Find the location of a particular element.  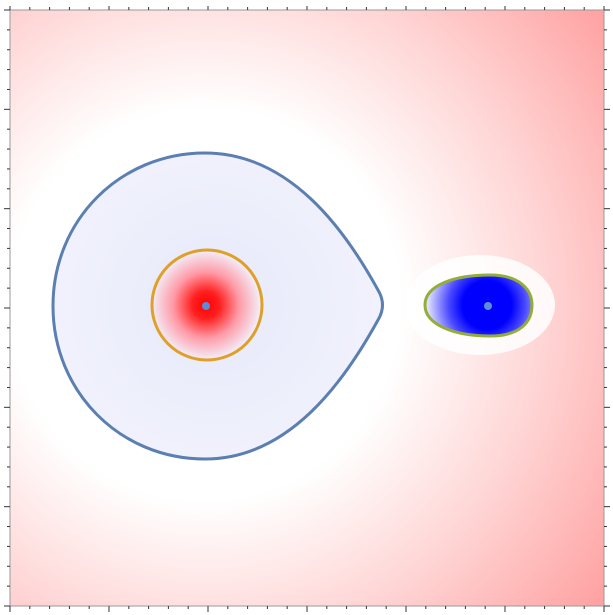

negative-region is located at coordinates (478, 305).